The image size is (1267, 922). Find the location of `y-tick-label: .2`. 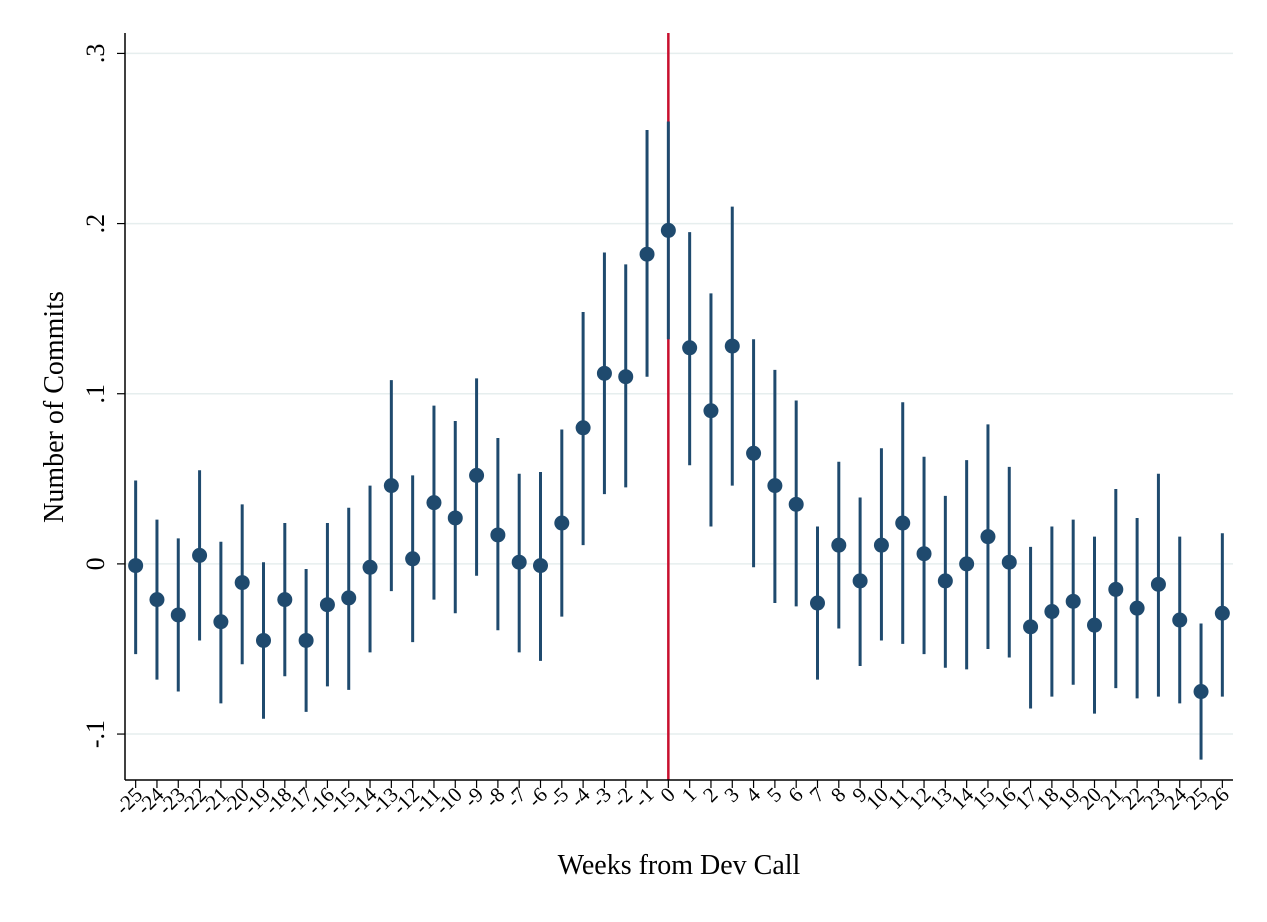

y-tick-label: .2 is located at coordinates (95, 224).